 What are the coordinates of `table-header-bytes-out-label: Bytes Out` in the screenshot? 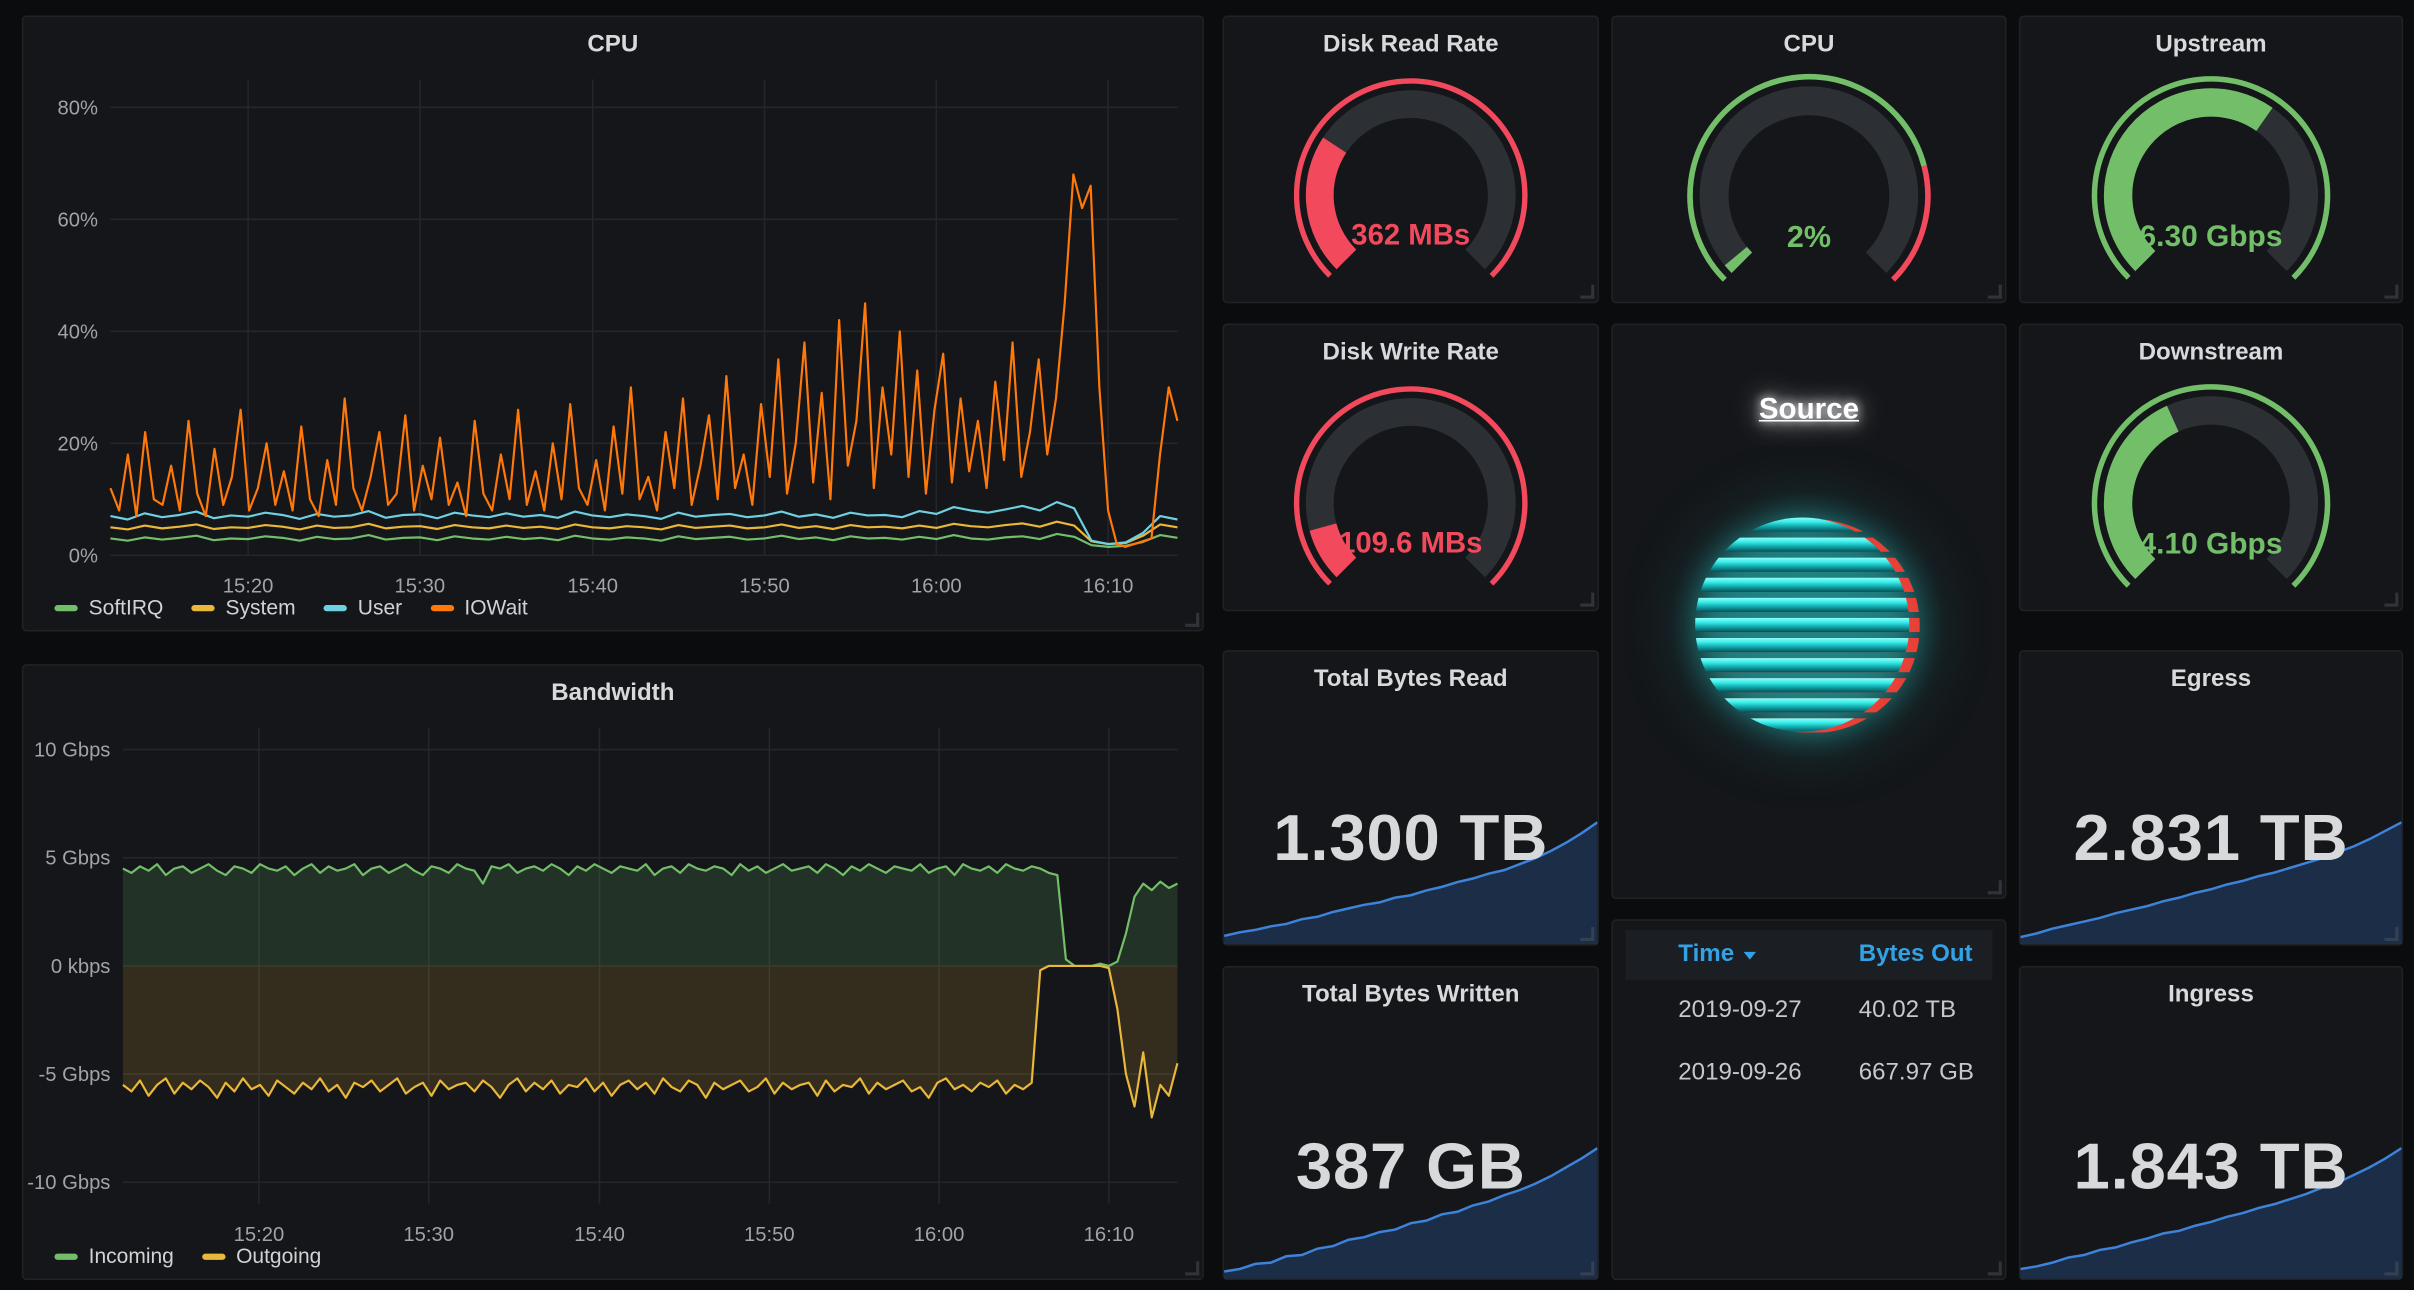 It's located at (1915, 954).